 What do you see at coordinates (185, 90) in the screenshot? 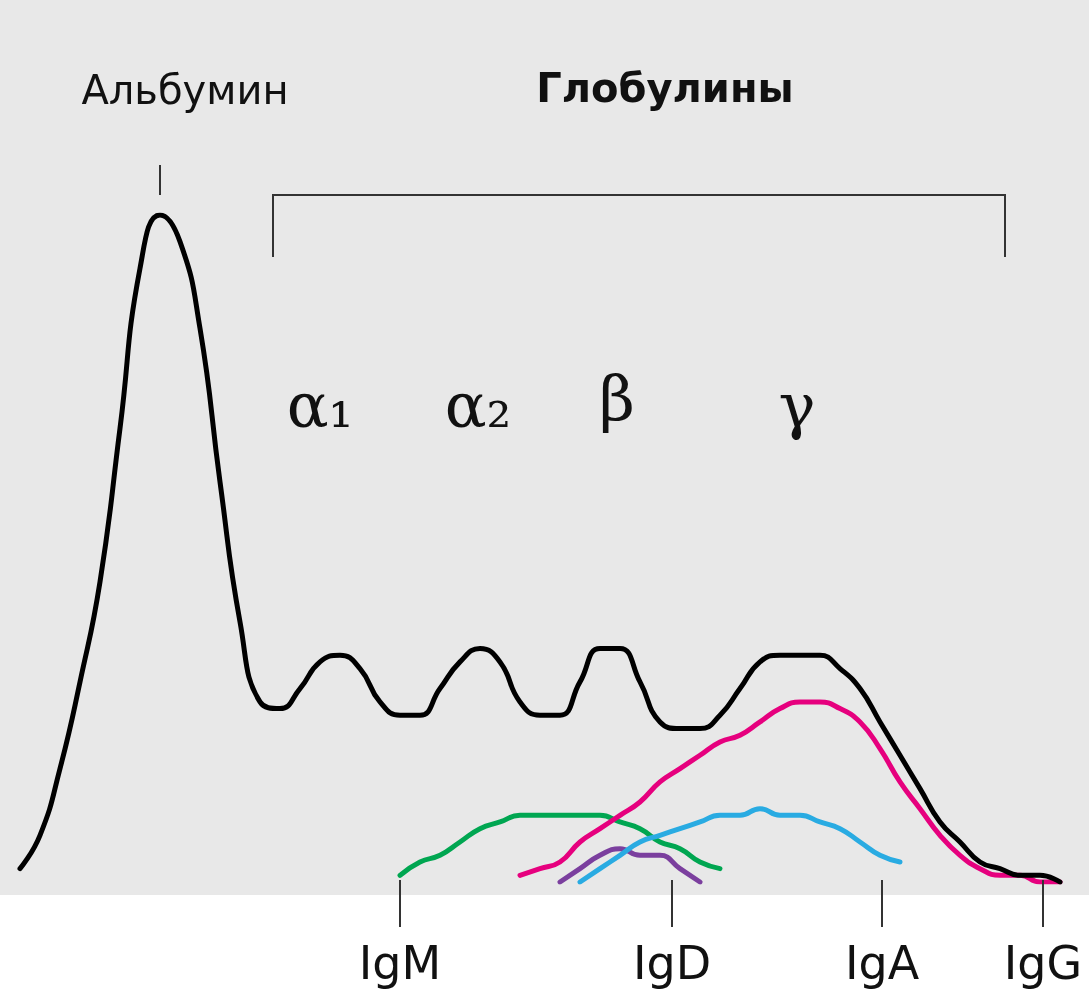
I see `text: Альбумин` at bounding box center [185, 90].